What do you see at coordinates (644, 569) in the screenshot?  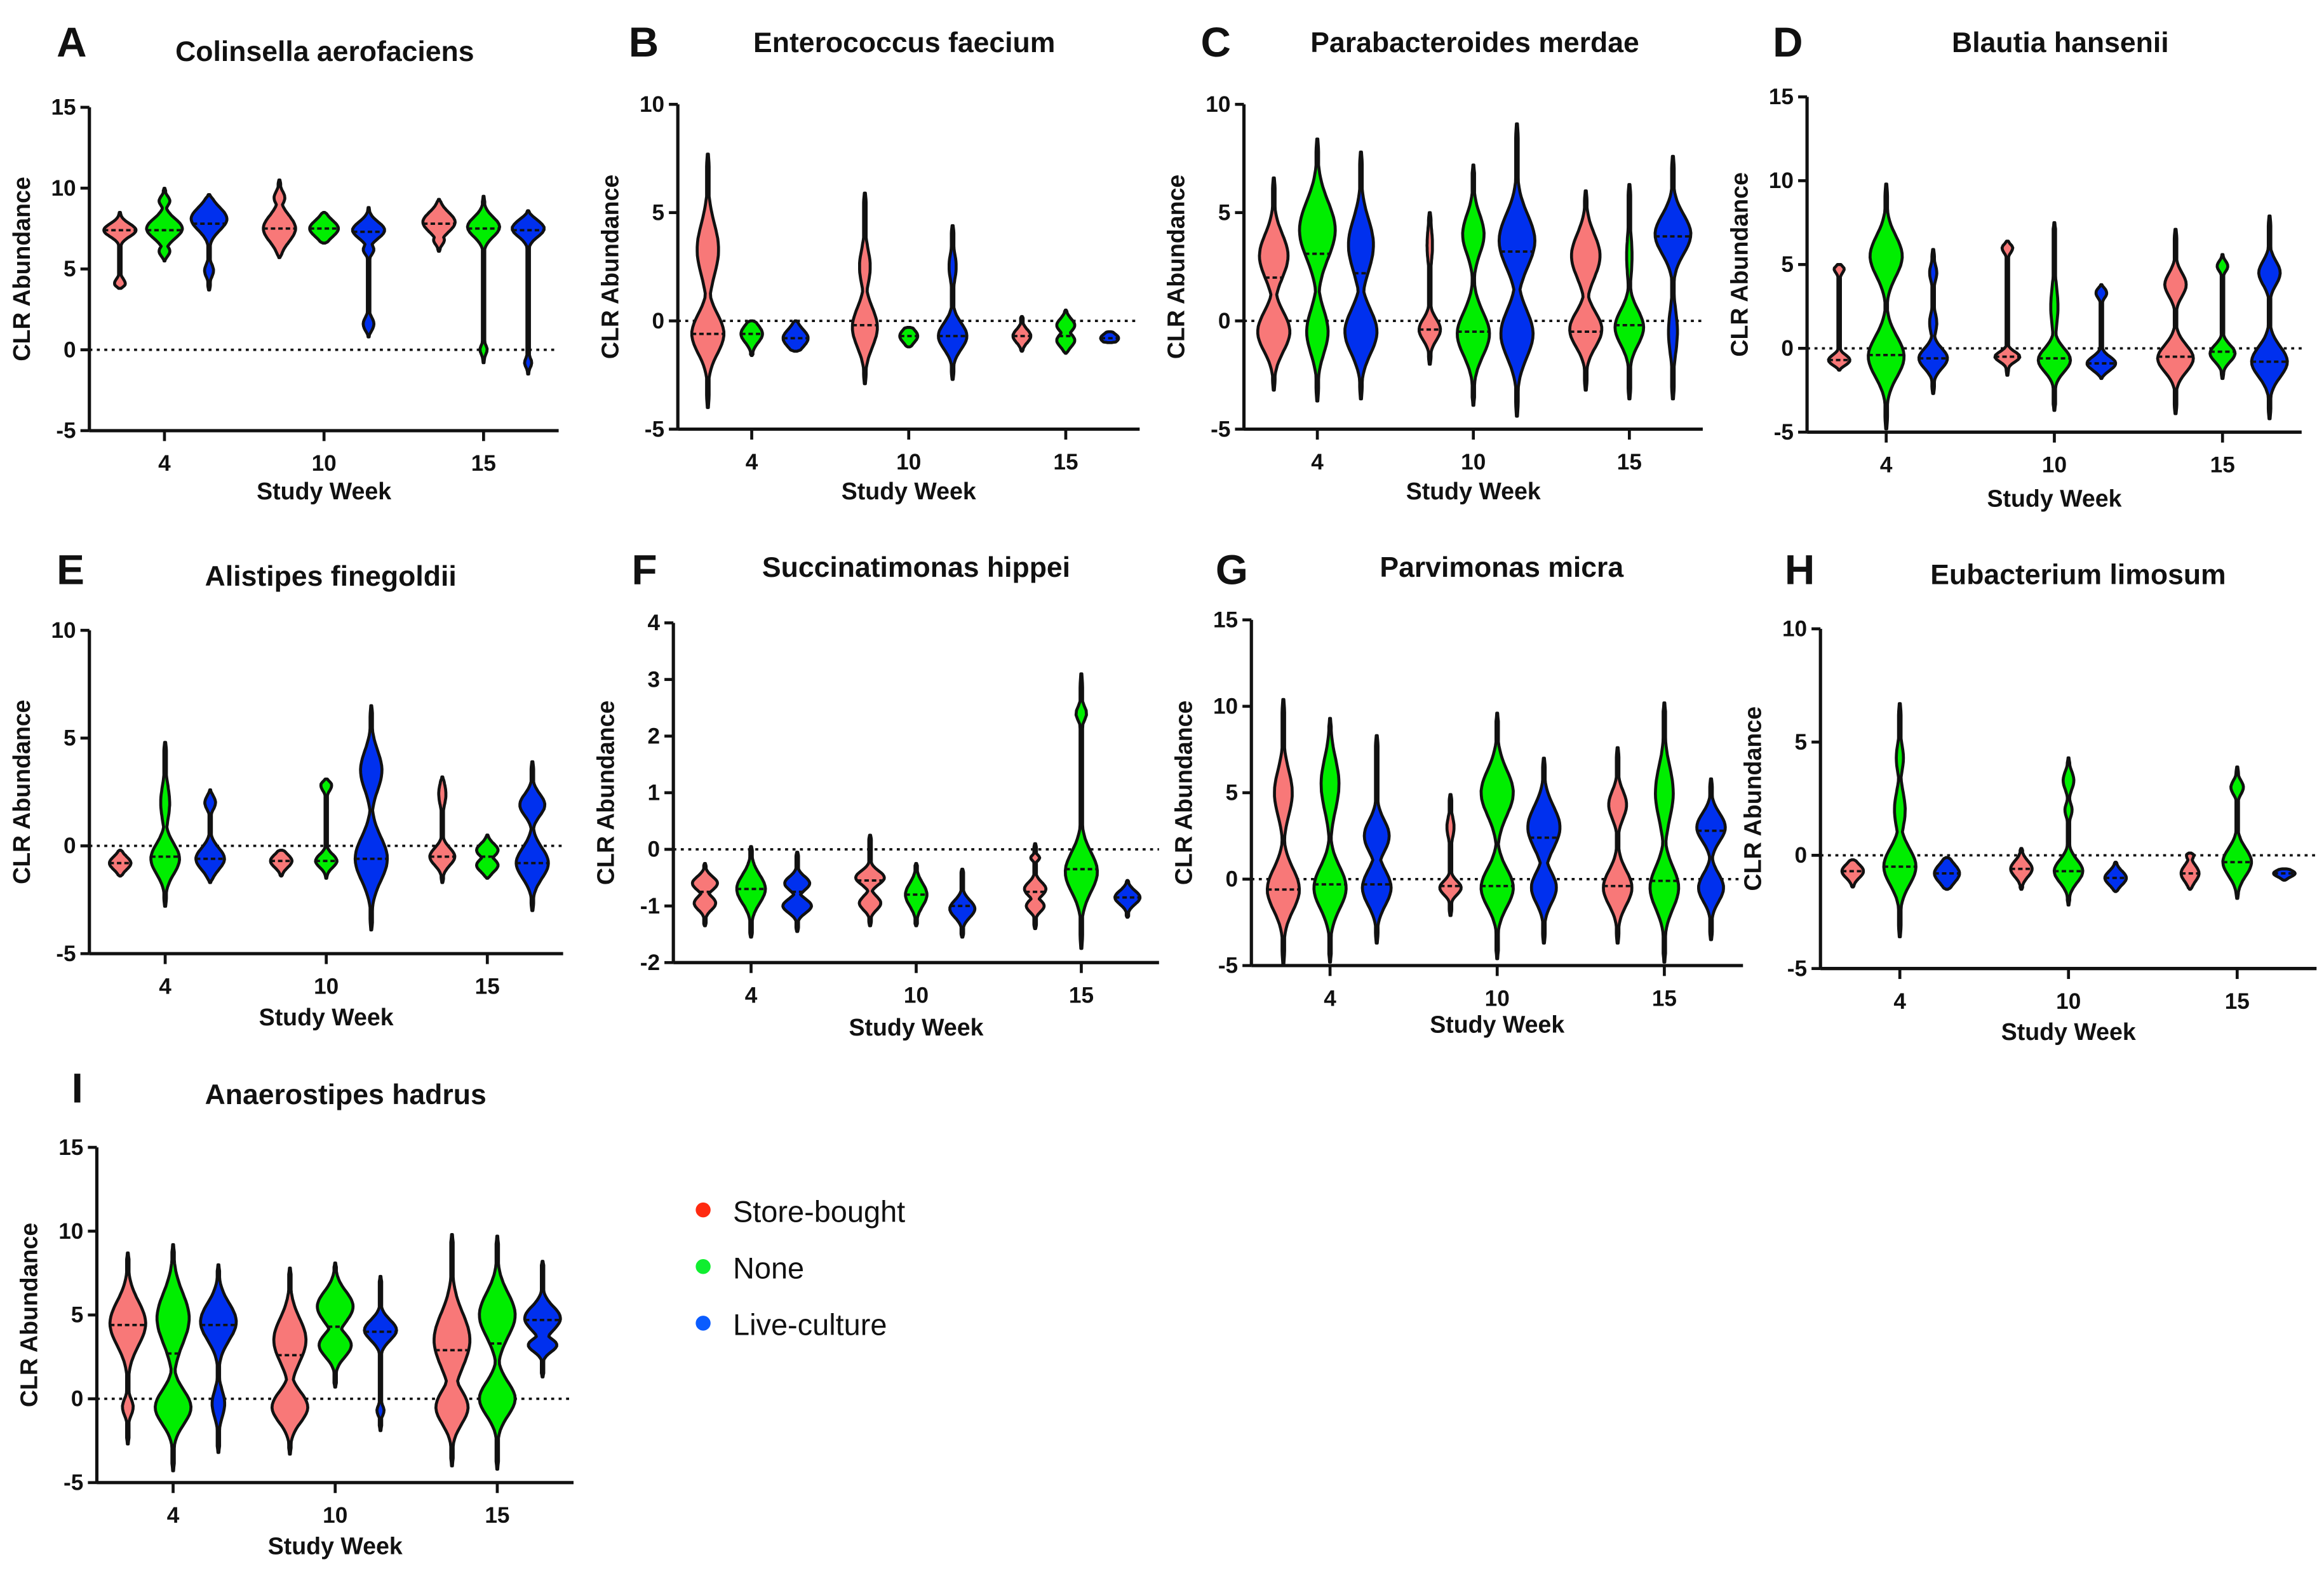 I see `panel-letter: F` at bounding box center [644, 569].